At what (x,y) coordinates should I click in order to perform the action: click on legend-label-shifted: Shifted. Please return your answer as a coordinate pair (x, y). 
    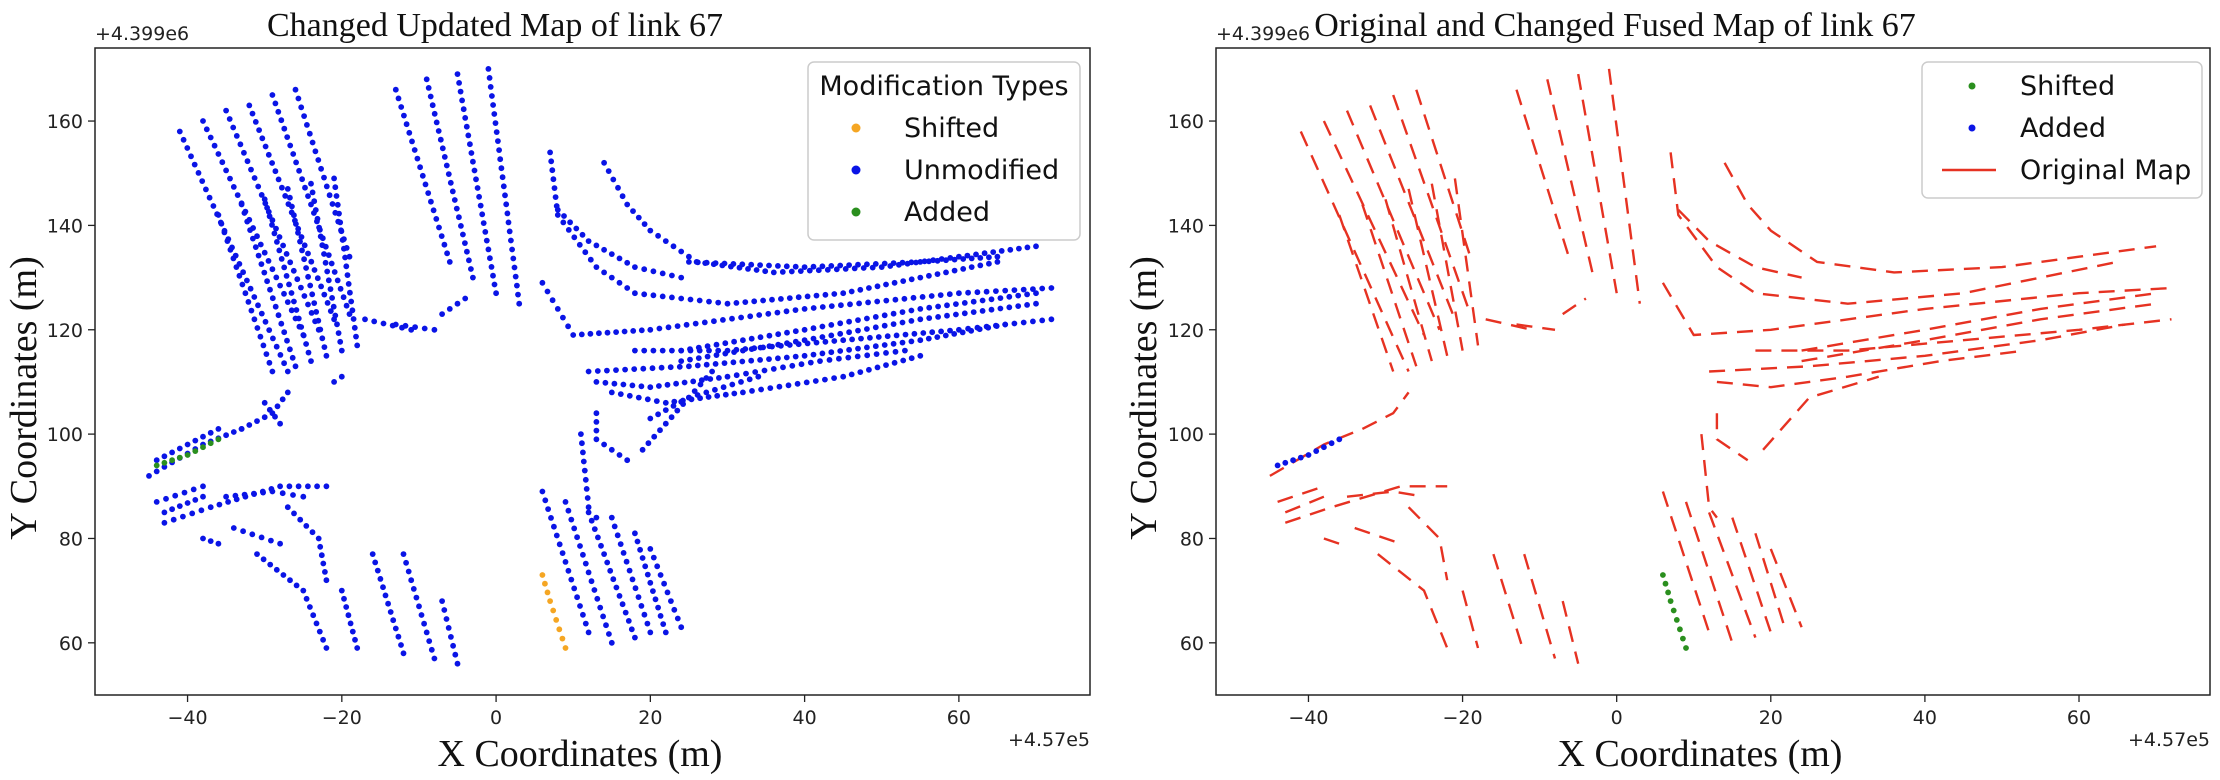
    Looking at the image, I should click on (2067, 86).